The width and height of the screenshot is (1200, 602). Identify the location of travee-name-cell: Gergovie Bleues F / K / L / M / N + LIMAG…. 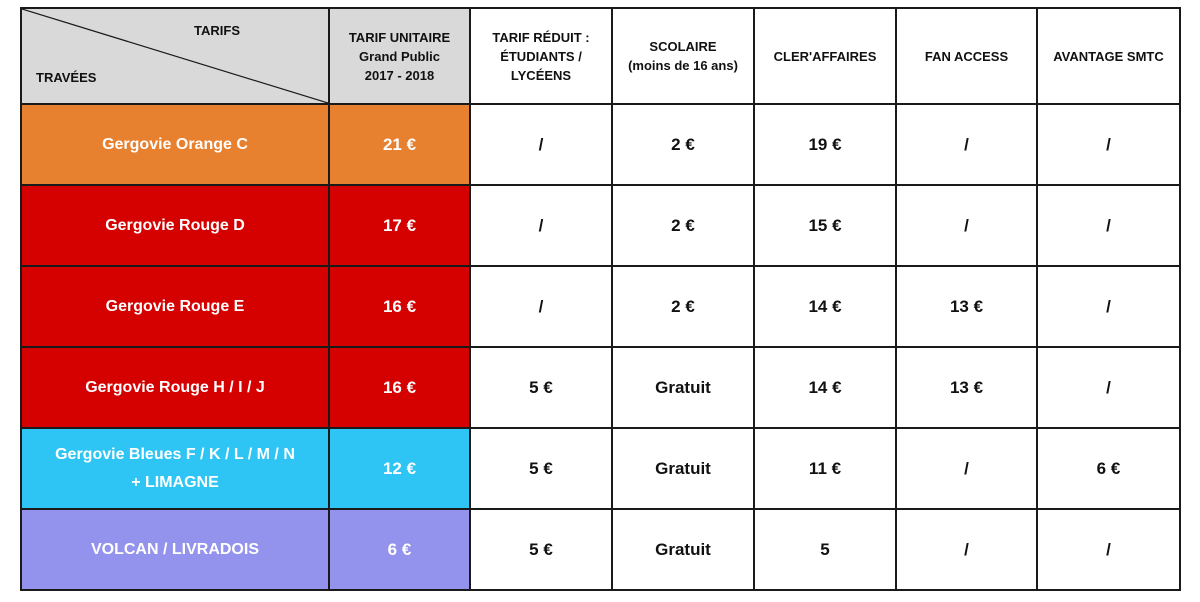
(175, 468).